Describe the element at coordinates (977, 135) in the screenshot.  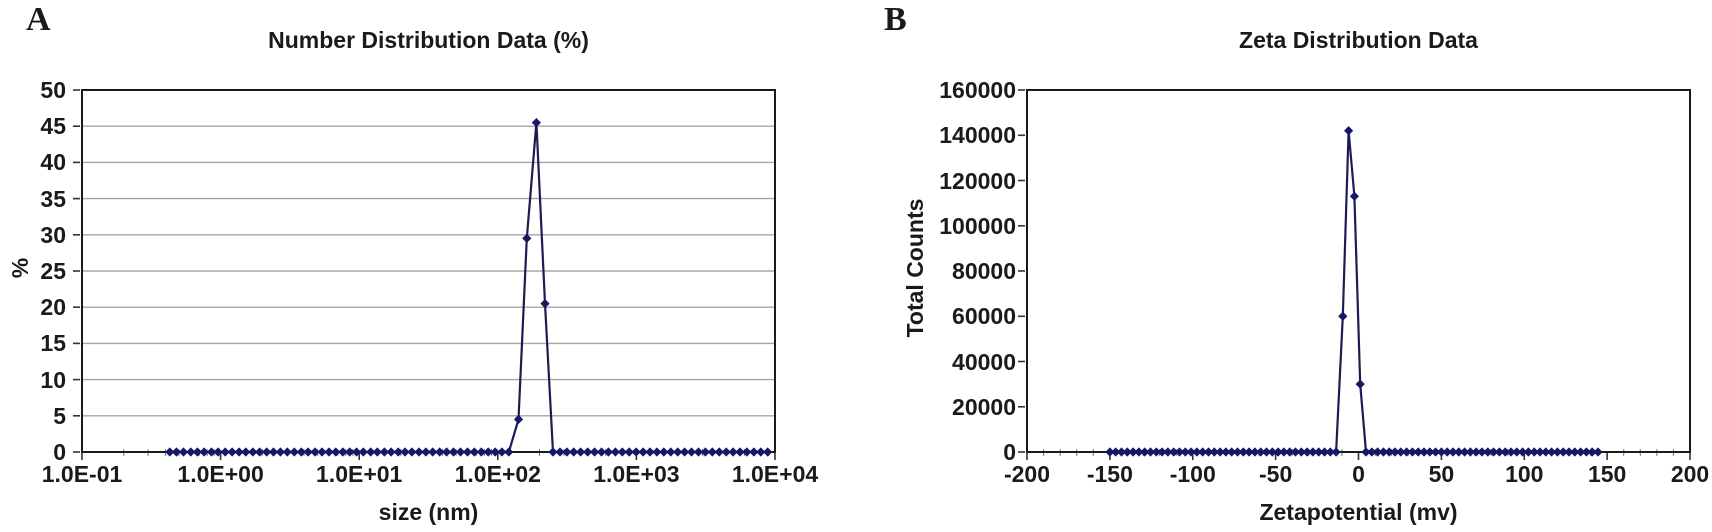
I see `y-tick-label: 140000` at that location.